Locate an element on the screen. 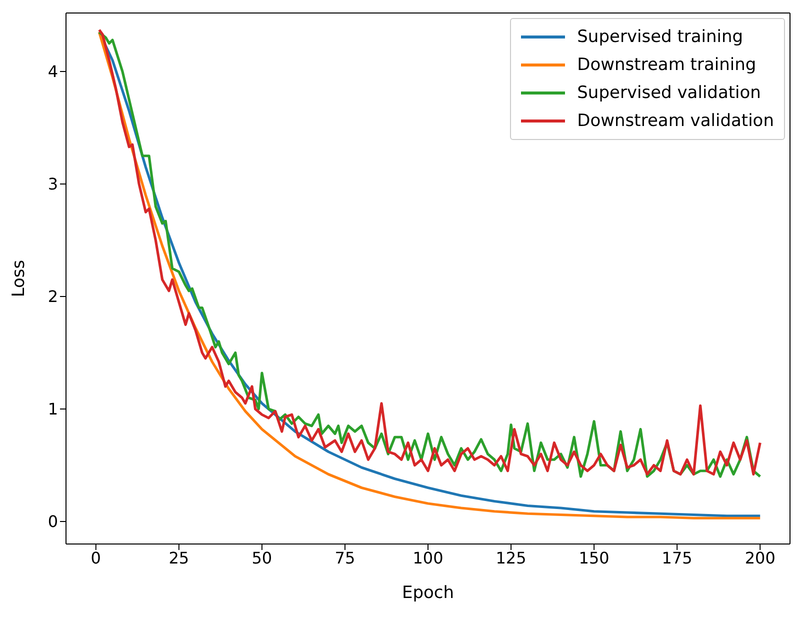 The width and height of the screenshot is (797, 620). y-tick-label: 0 is located at coordinates (53, 522).